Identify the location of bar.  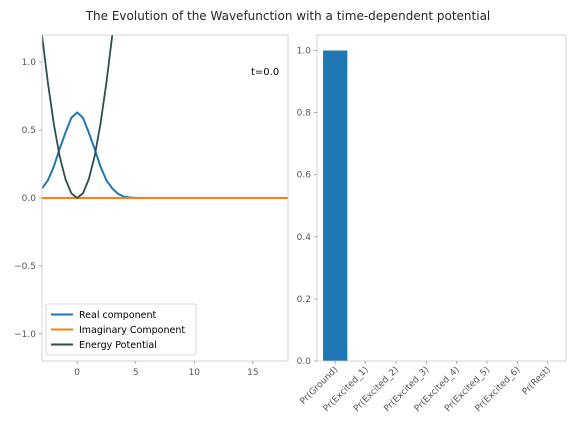
(335, 206).